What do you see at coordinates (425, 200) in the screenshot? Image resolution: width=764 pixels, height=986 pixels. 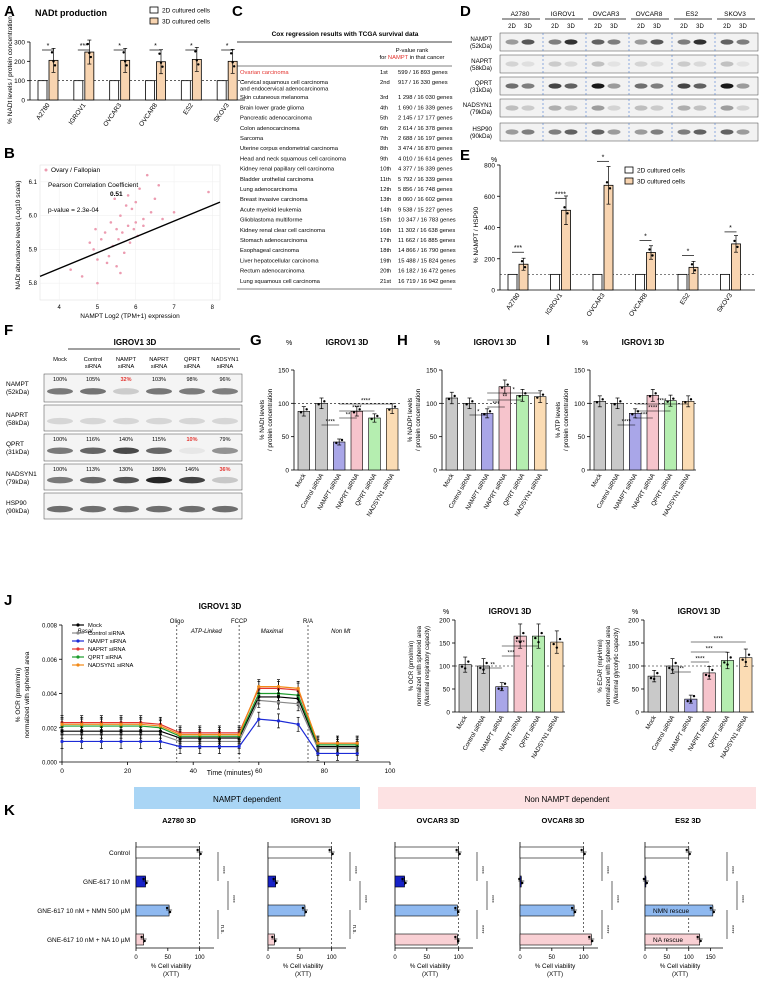 I see `rank-genes: 8 060 / 16 602 genes` at bounding box center [425, 200].